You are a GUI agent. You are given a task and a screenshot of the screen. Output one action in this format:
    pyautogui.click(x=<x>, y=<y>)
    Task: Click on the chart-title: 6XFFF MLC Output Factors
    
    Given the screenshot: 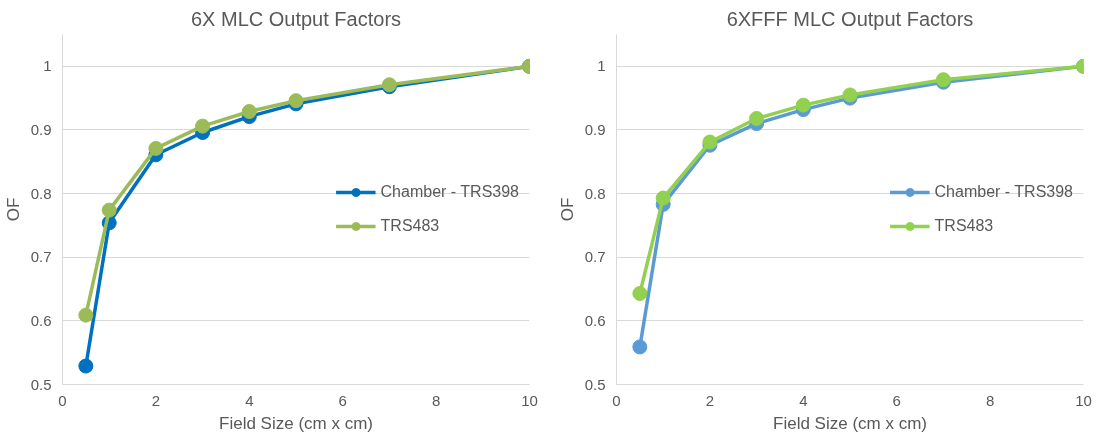 What is the action you would take?
    pyautogui.click(x=850, y=18)
    